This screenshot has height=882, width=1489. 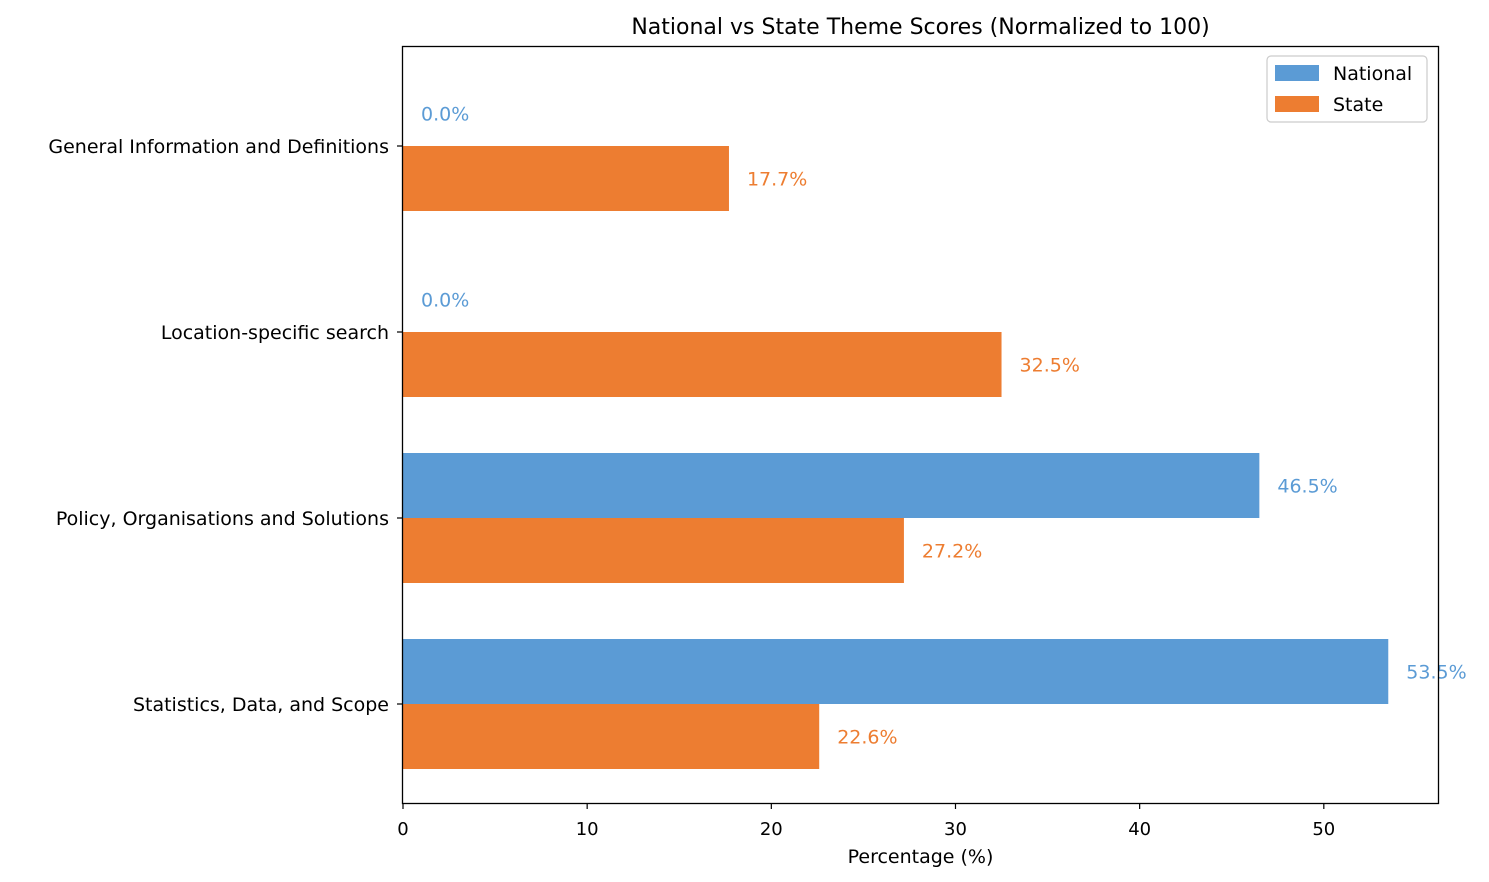 I want to click on legend-swatch-state, so click(x=1297, y=104).